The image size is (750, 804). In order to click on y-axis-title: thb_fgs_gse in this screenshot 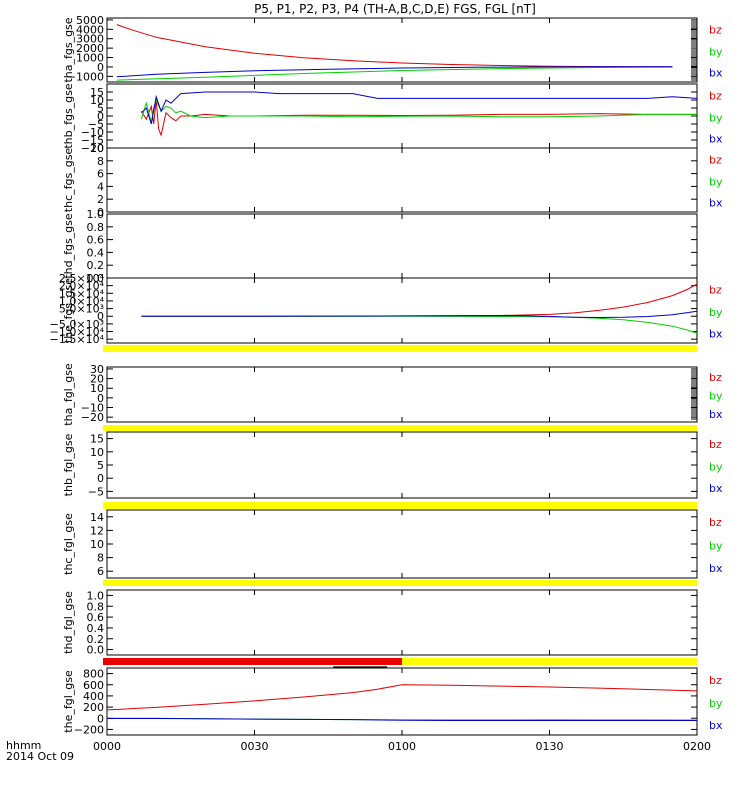, I will do `click(68, 116)`.